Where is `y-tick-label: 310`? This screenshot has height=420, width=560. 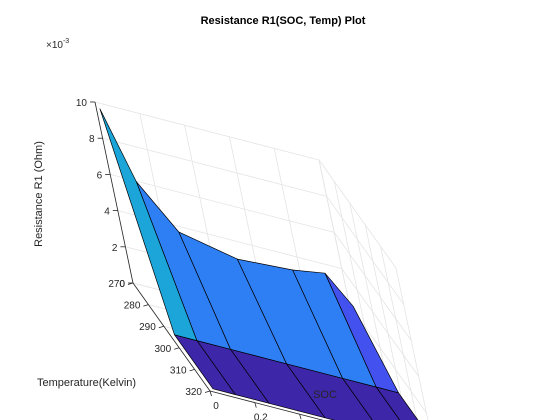
y-tick-label: 310 is located at coordinates (178, 370).